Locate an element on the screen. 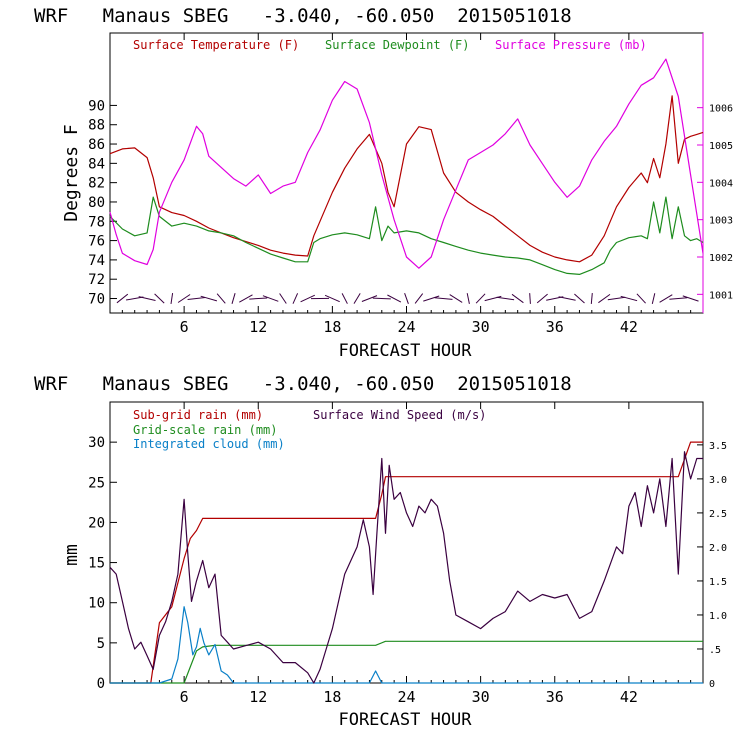  top-y-tick-label: 84 is located at coordinates (96, 164).